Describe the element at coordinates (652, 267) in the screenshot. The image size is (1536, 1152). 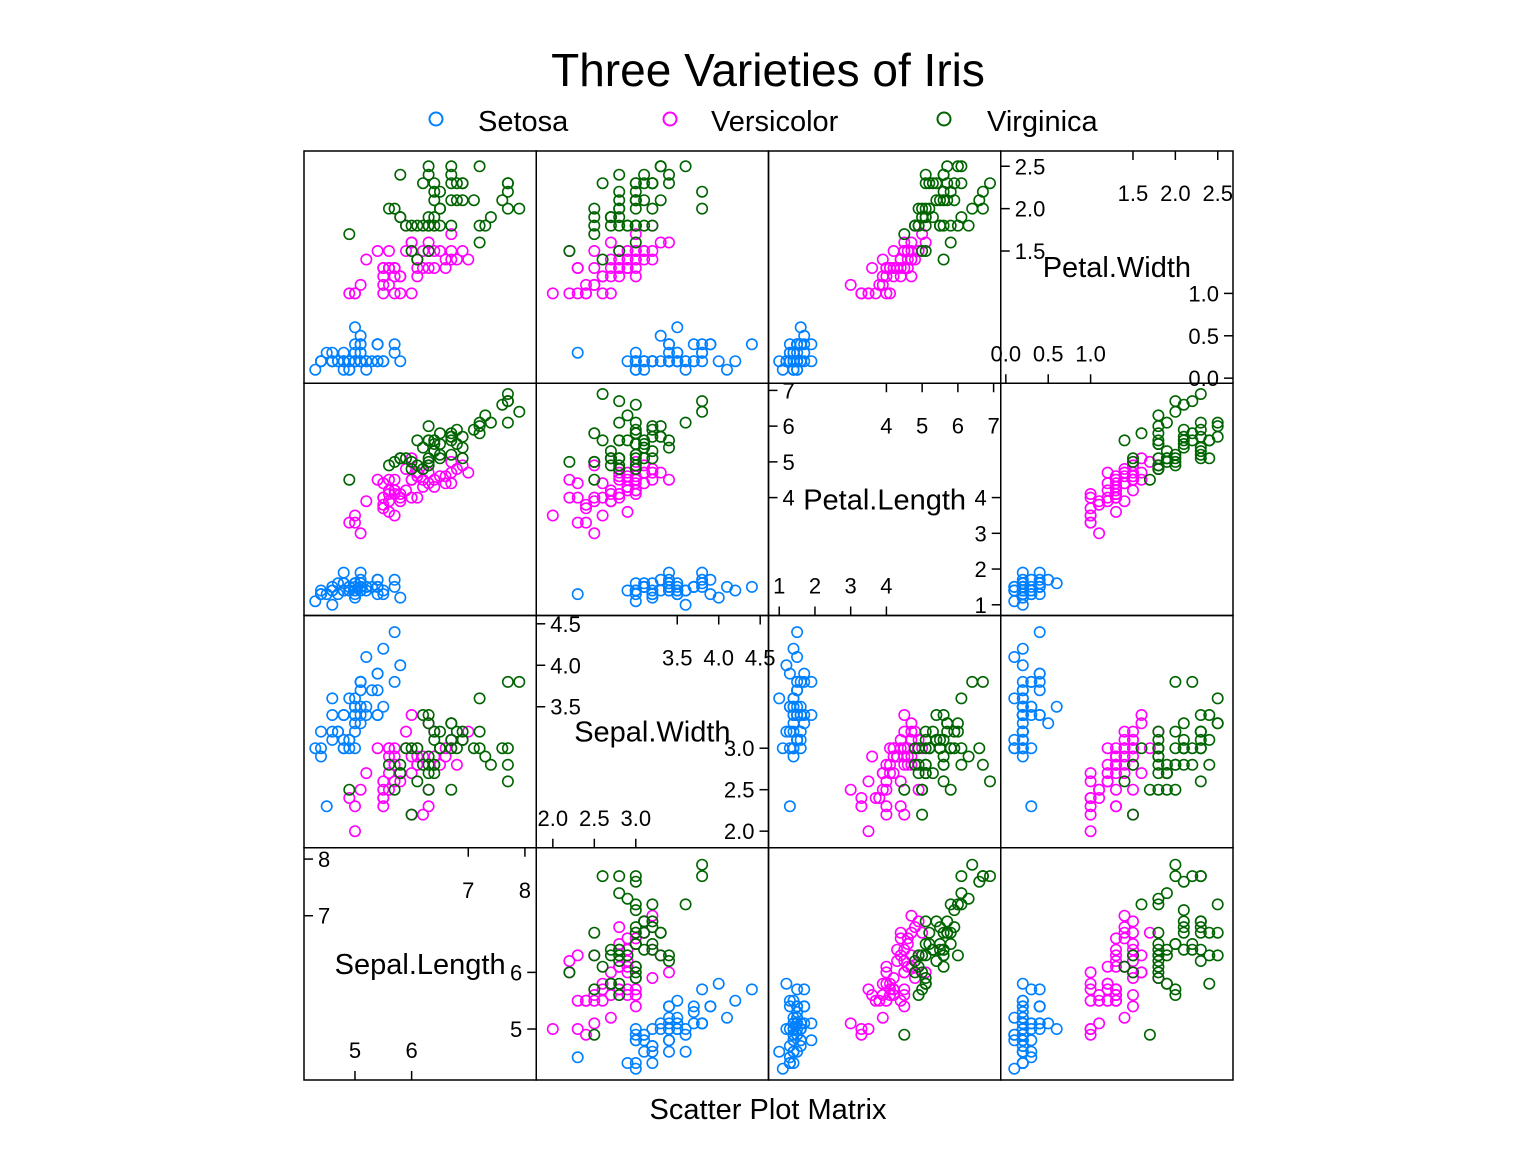
I see `panel-Sepal.Width-vs-Petal.Width` at that location.